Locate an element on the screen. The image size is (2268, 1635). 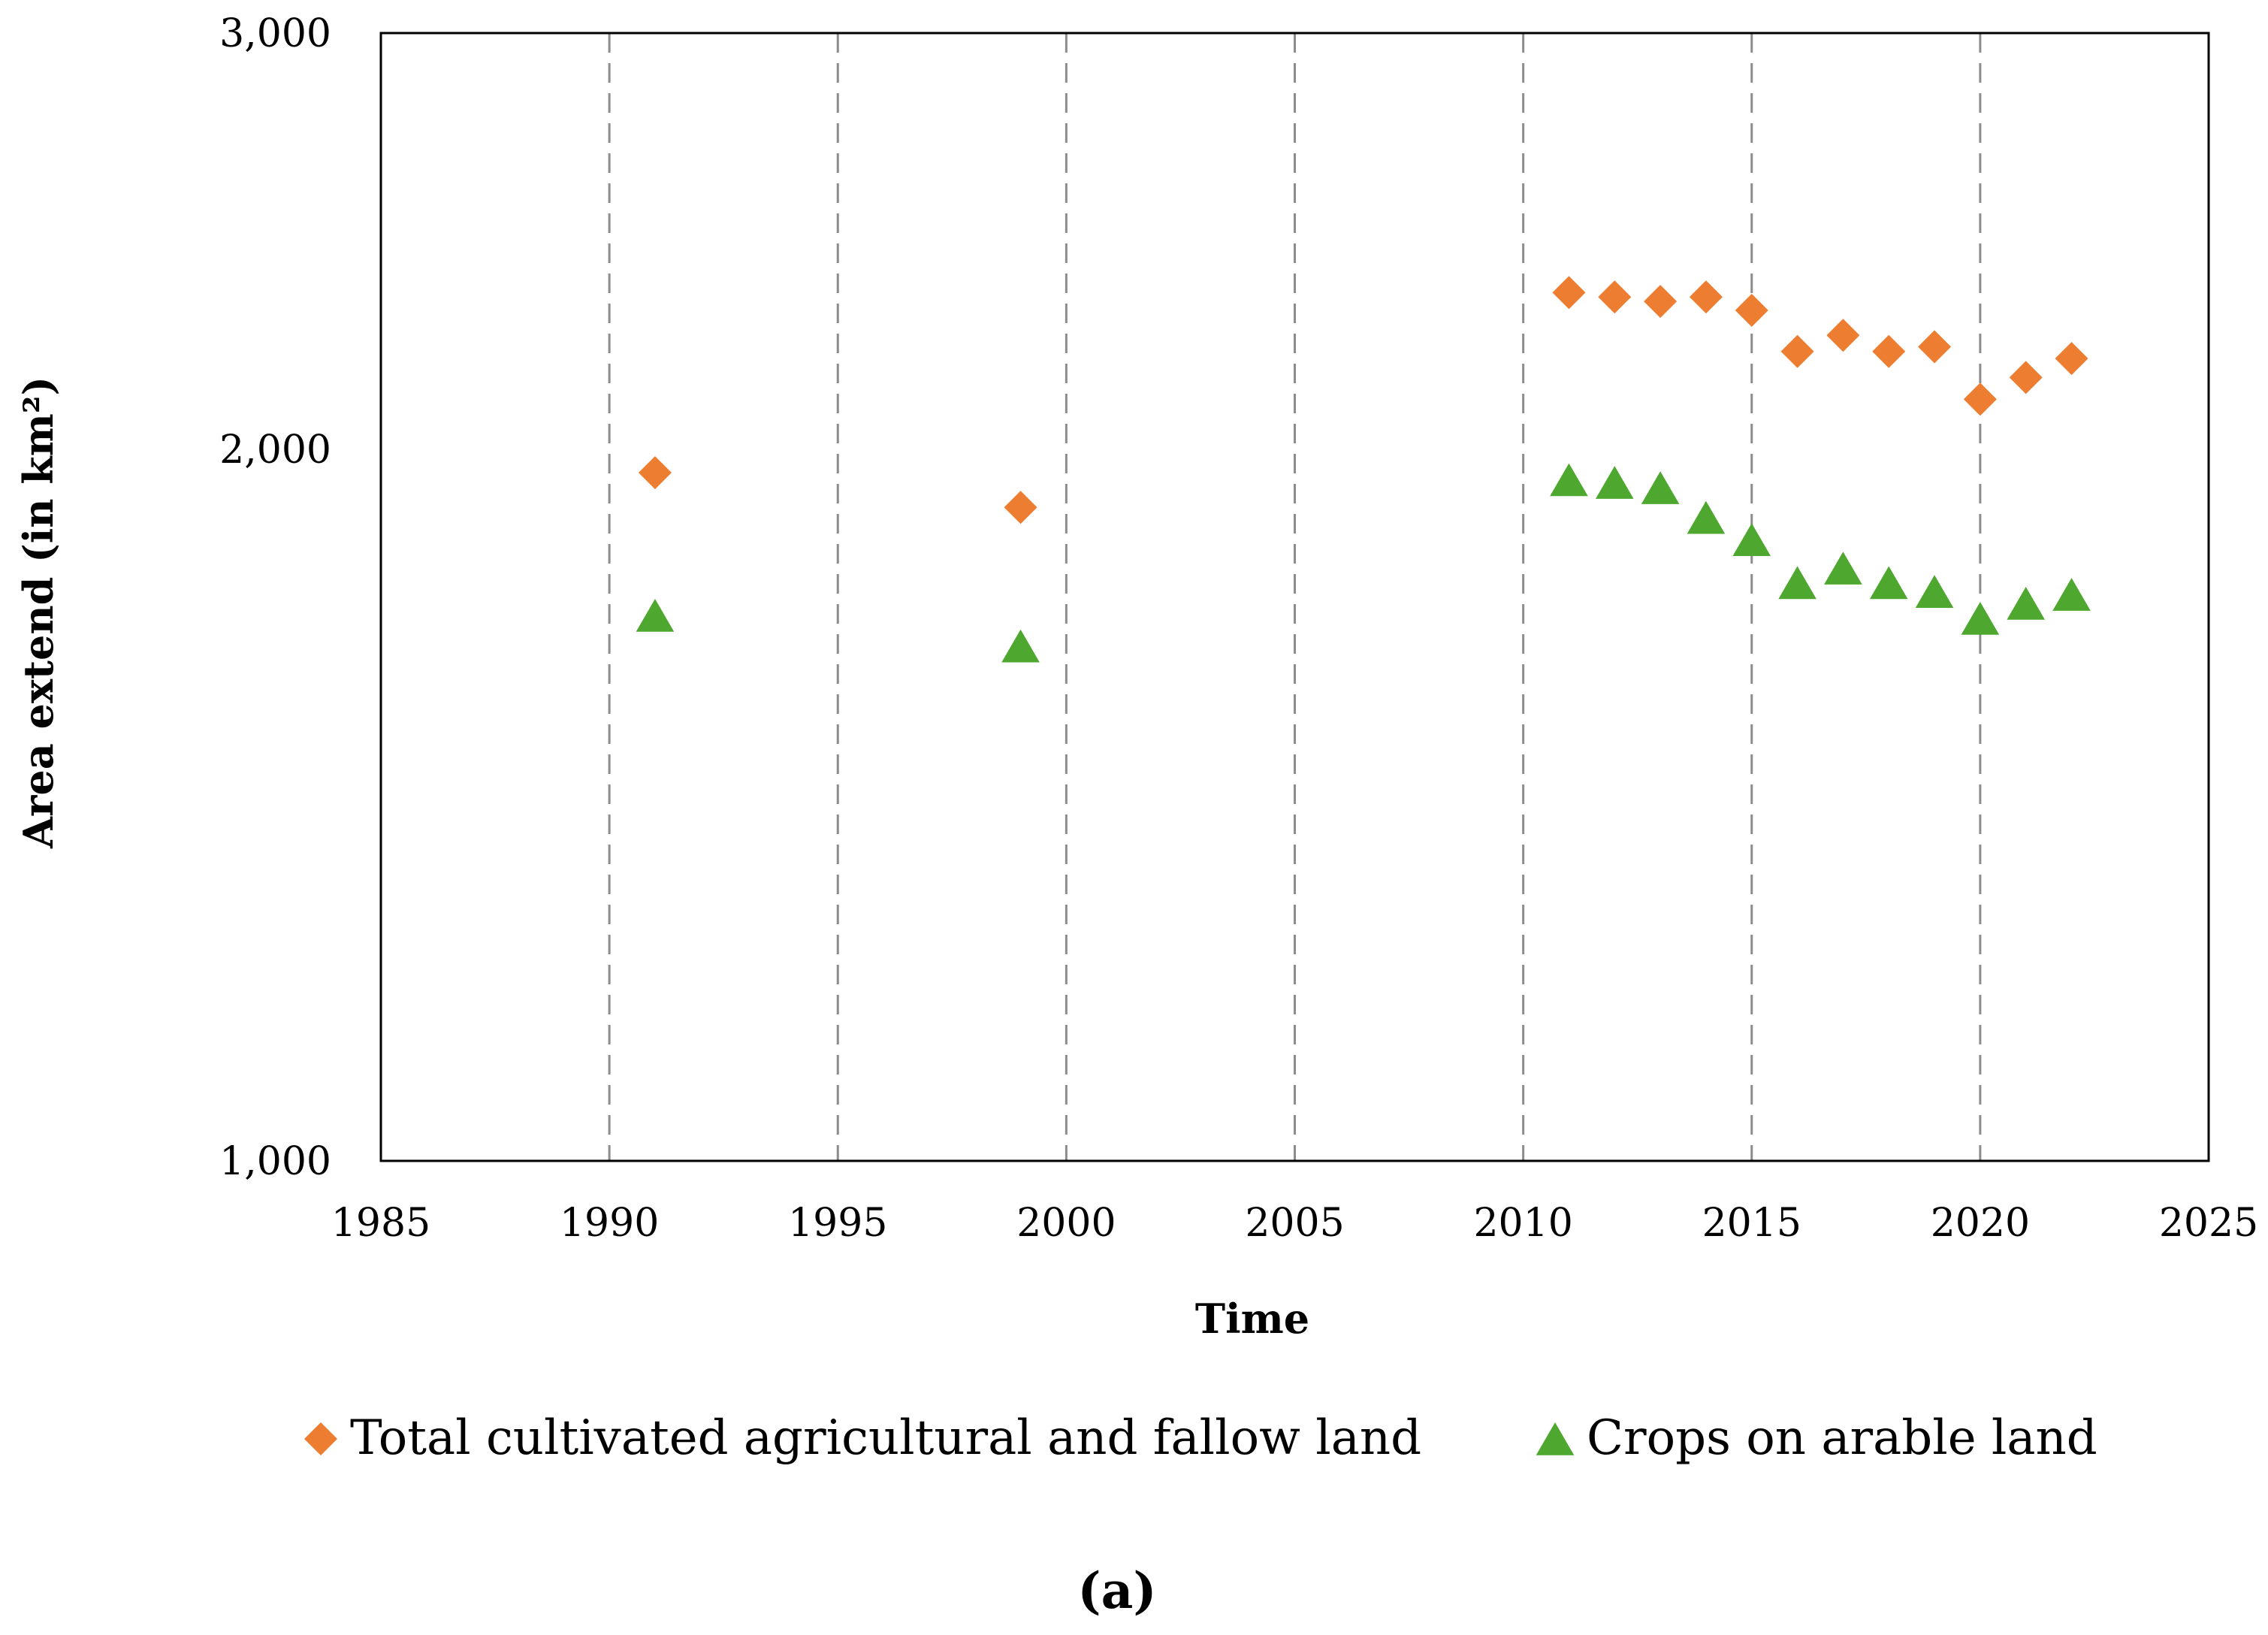
y-tick-label-1000: 1,000 is located at coordinates (275, 1161).